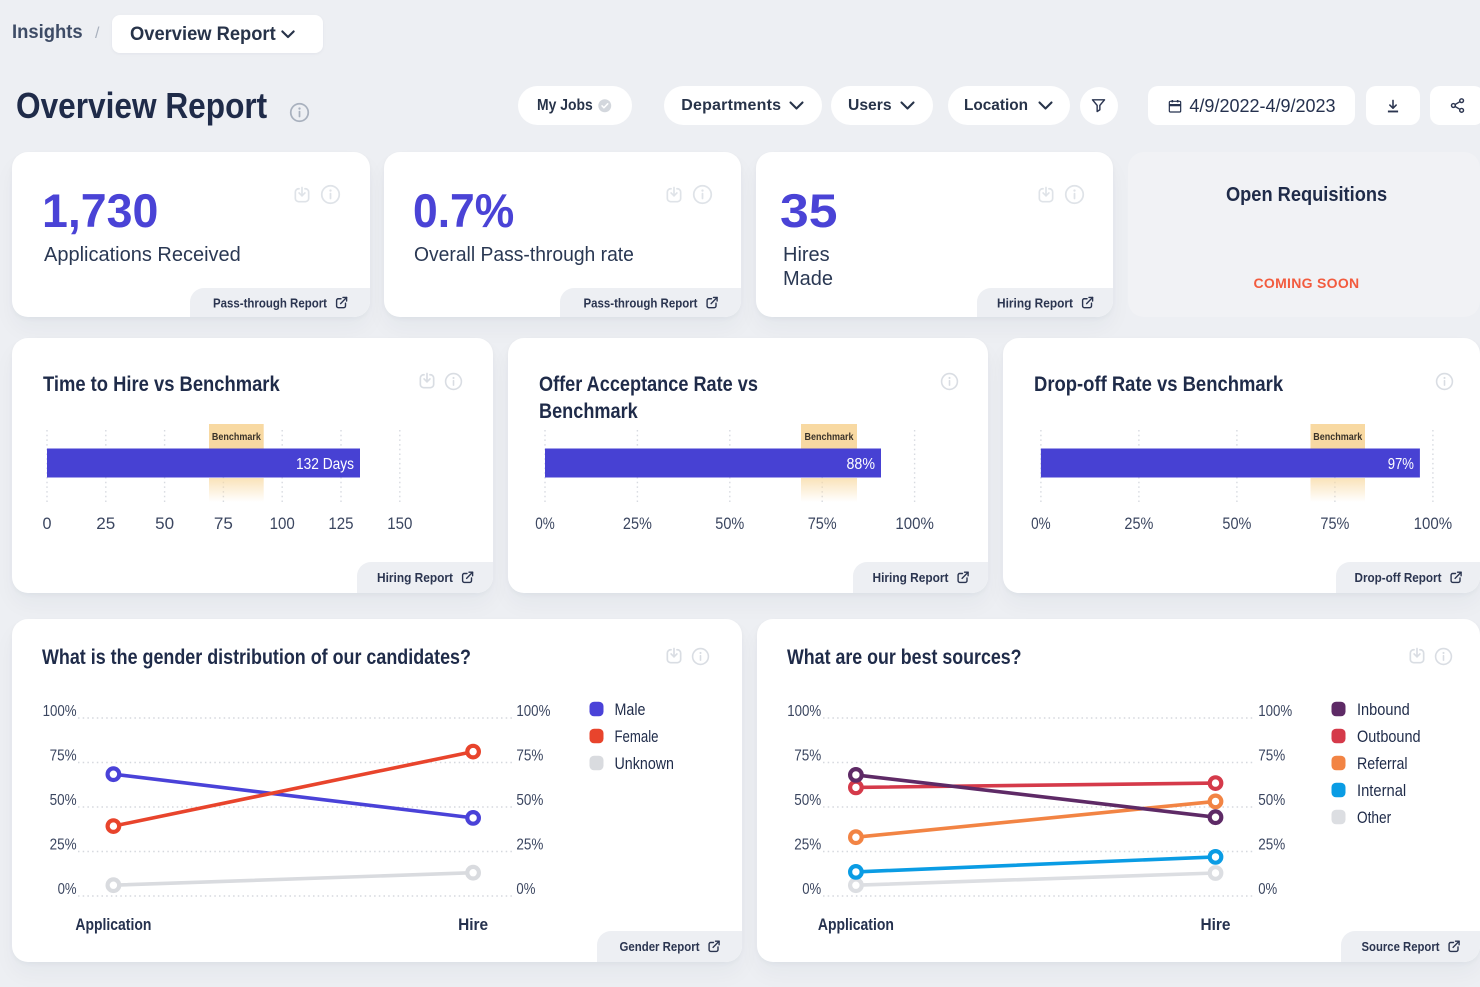 Image resolution: width=1480 pixels, height=987 pixels. I want to click on svg-text: 150, so click(399, 523).